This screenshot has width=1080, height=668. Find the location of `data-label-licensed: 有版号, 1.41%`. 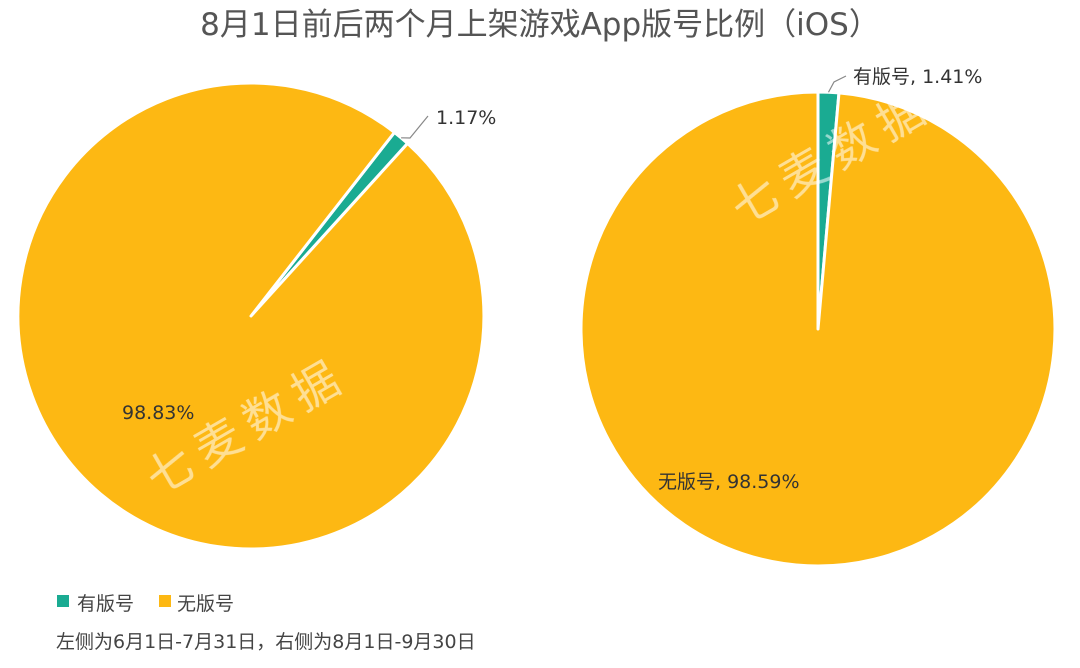

data-label-licensed: 有版号, 1.41% is located at coordinates (917, 77).